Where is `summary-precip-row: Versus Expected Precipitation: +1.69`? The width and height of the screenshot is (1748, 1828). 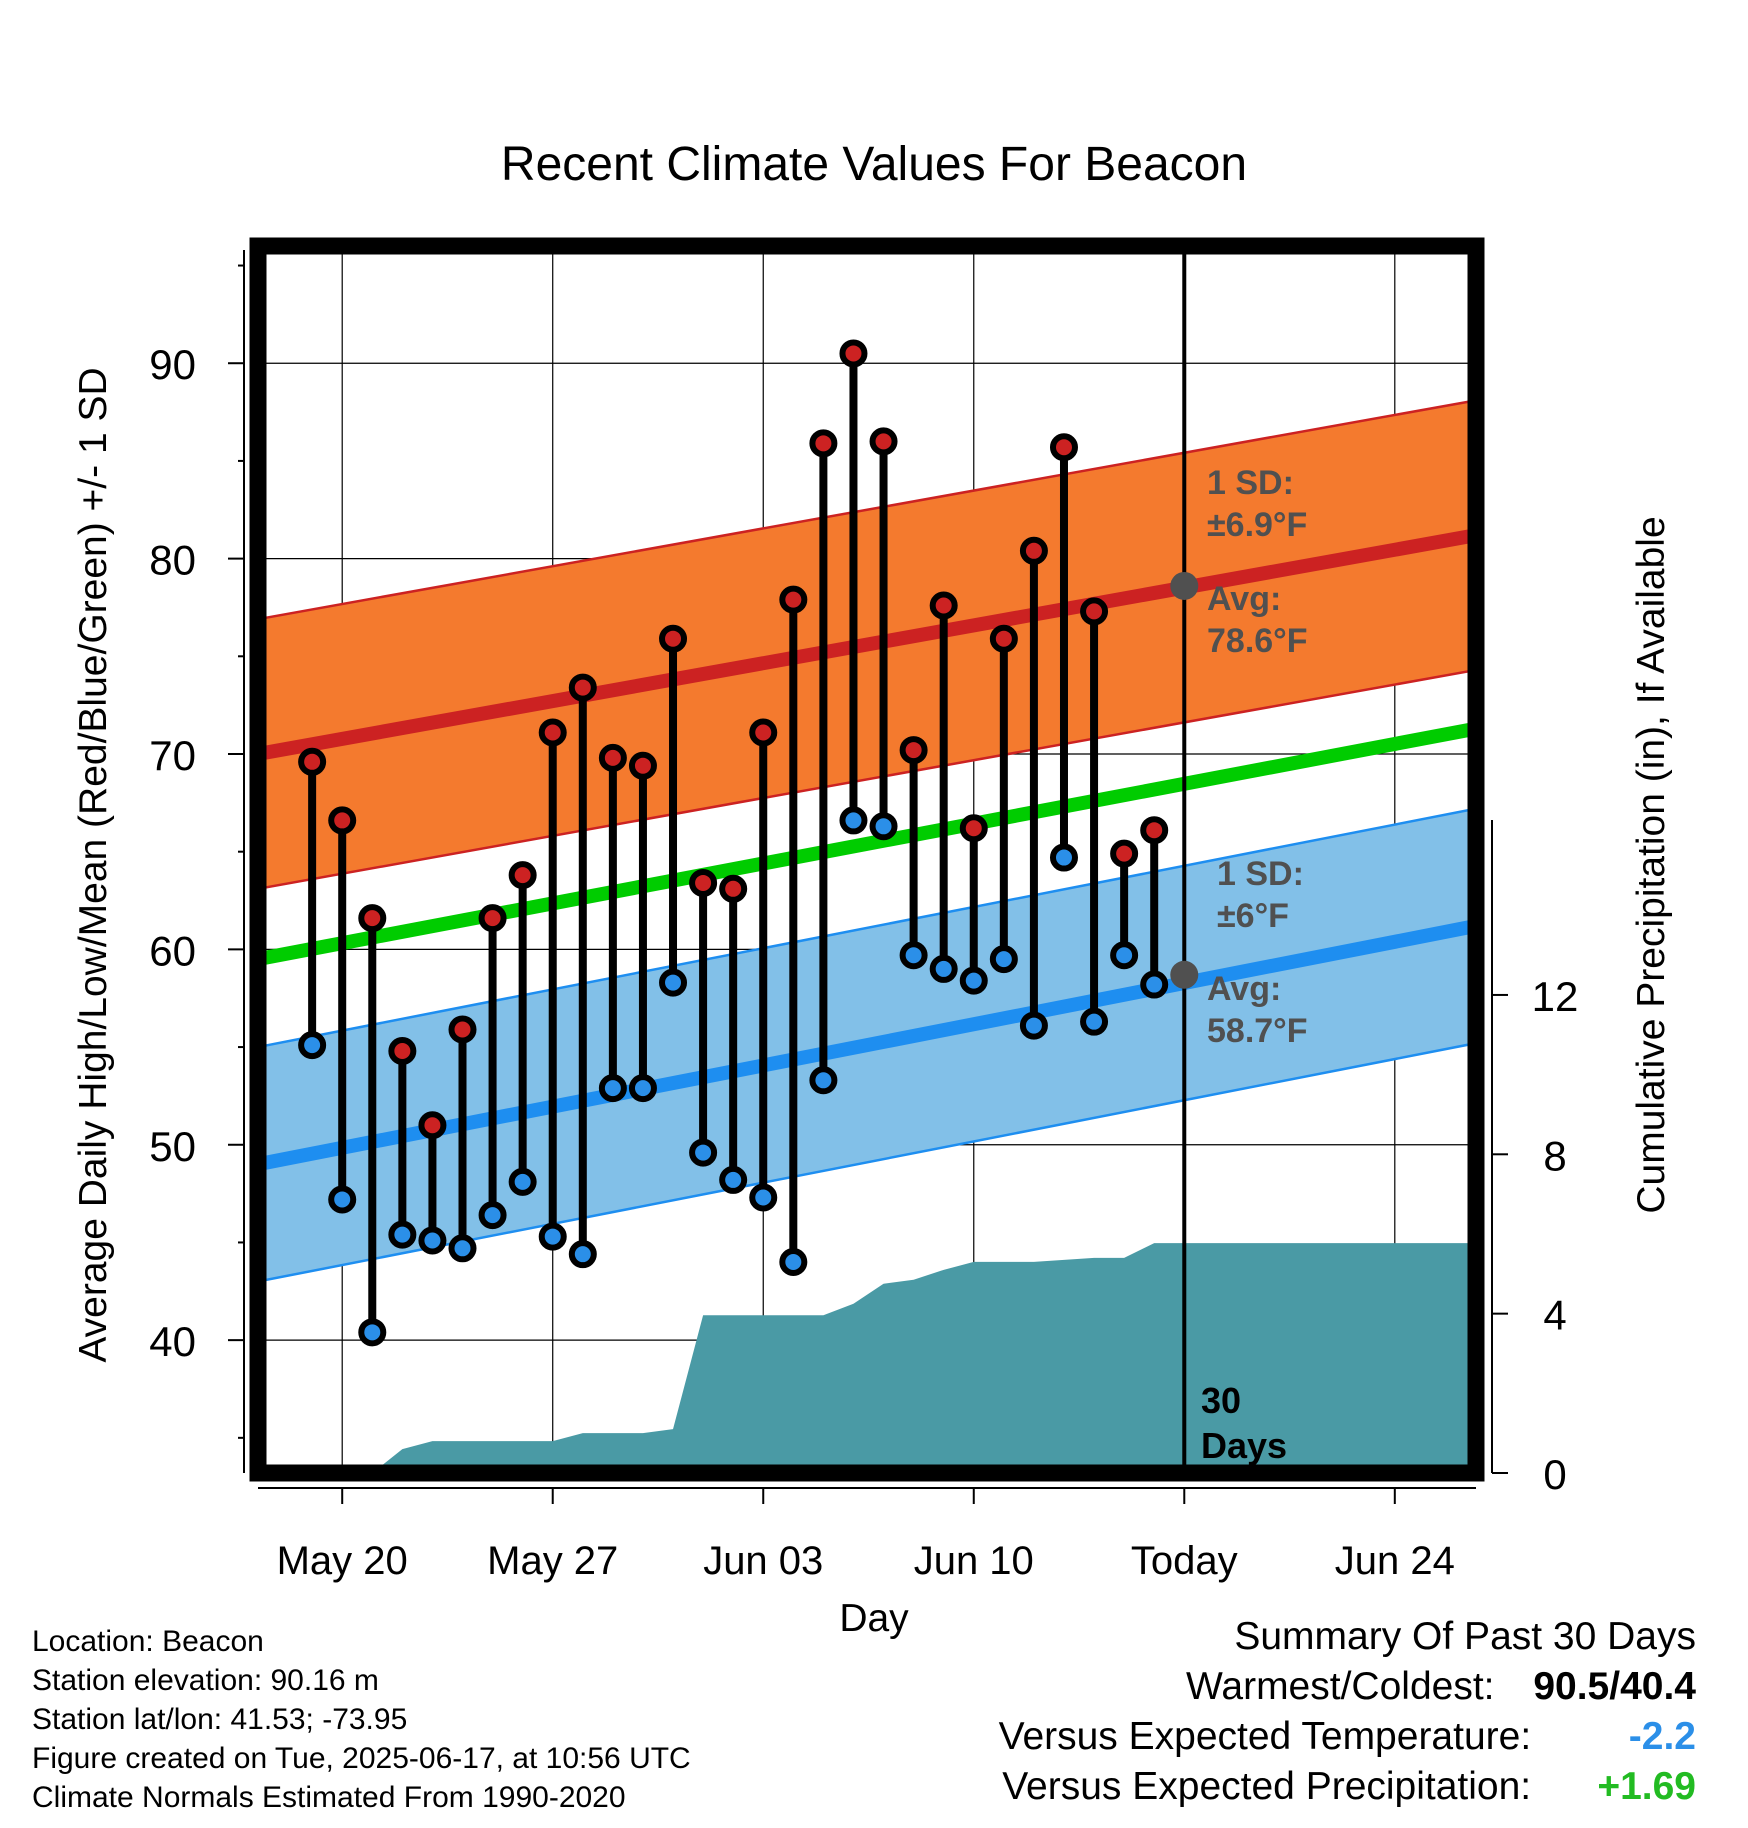 summary-precip-row: Versus Expected Precipitation: +1.69 is located at coordinates (1347, 1787).